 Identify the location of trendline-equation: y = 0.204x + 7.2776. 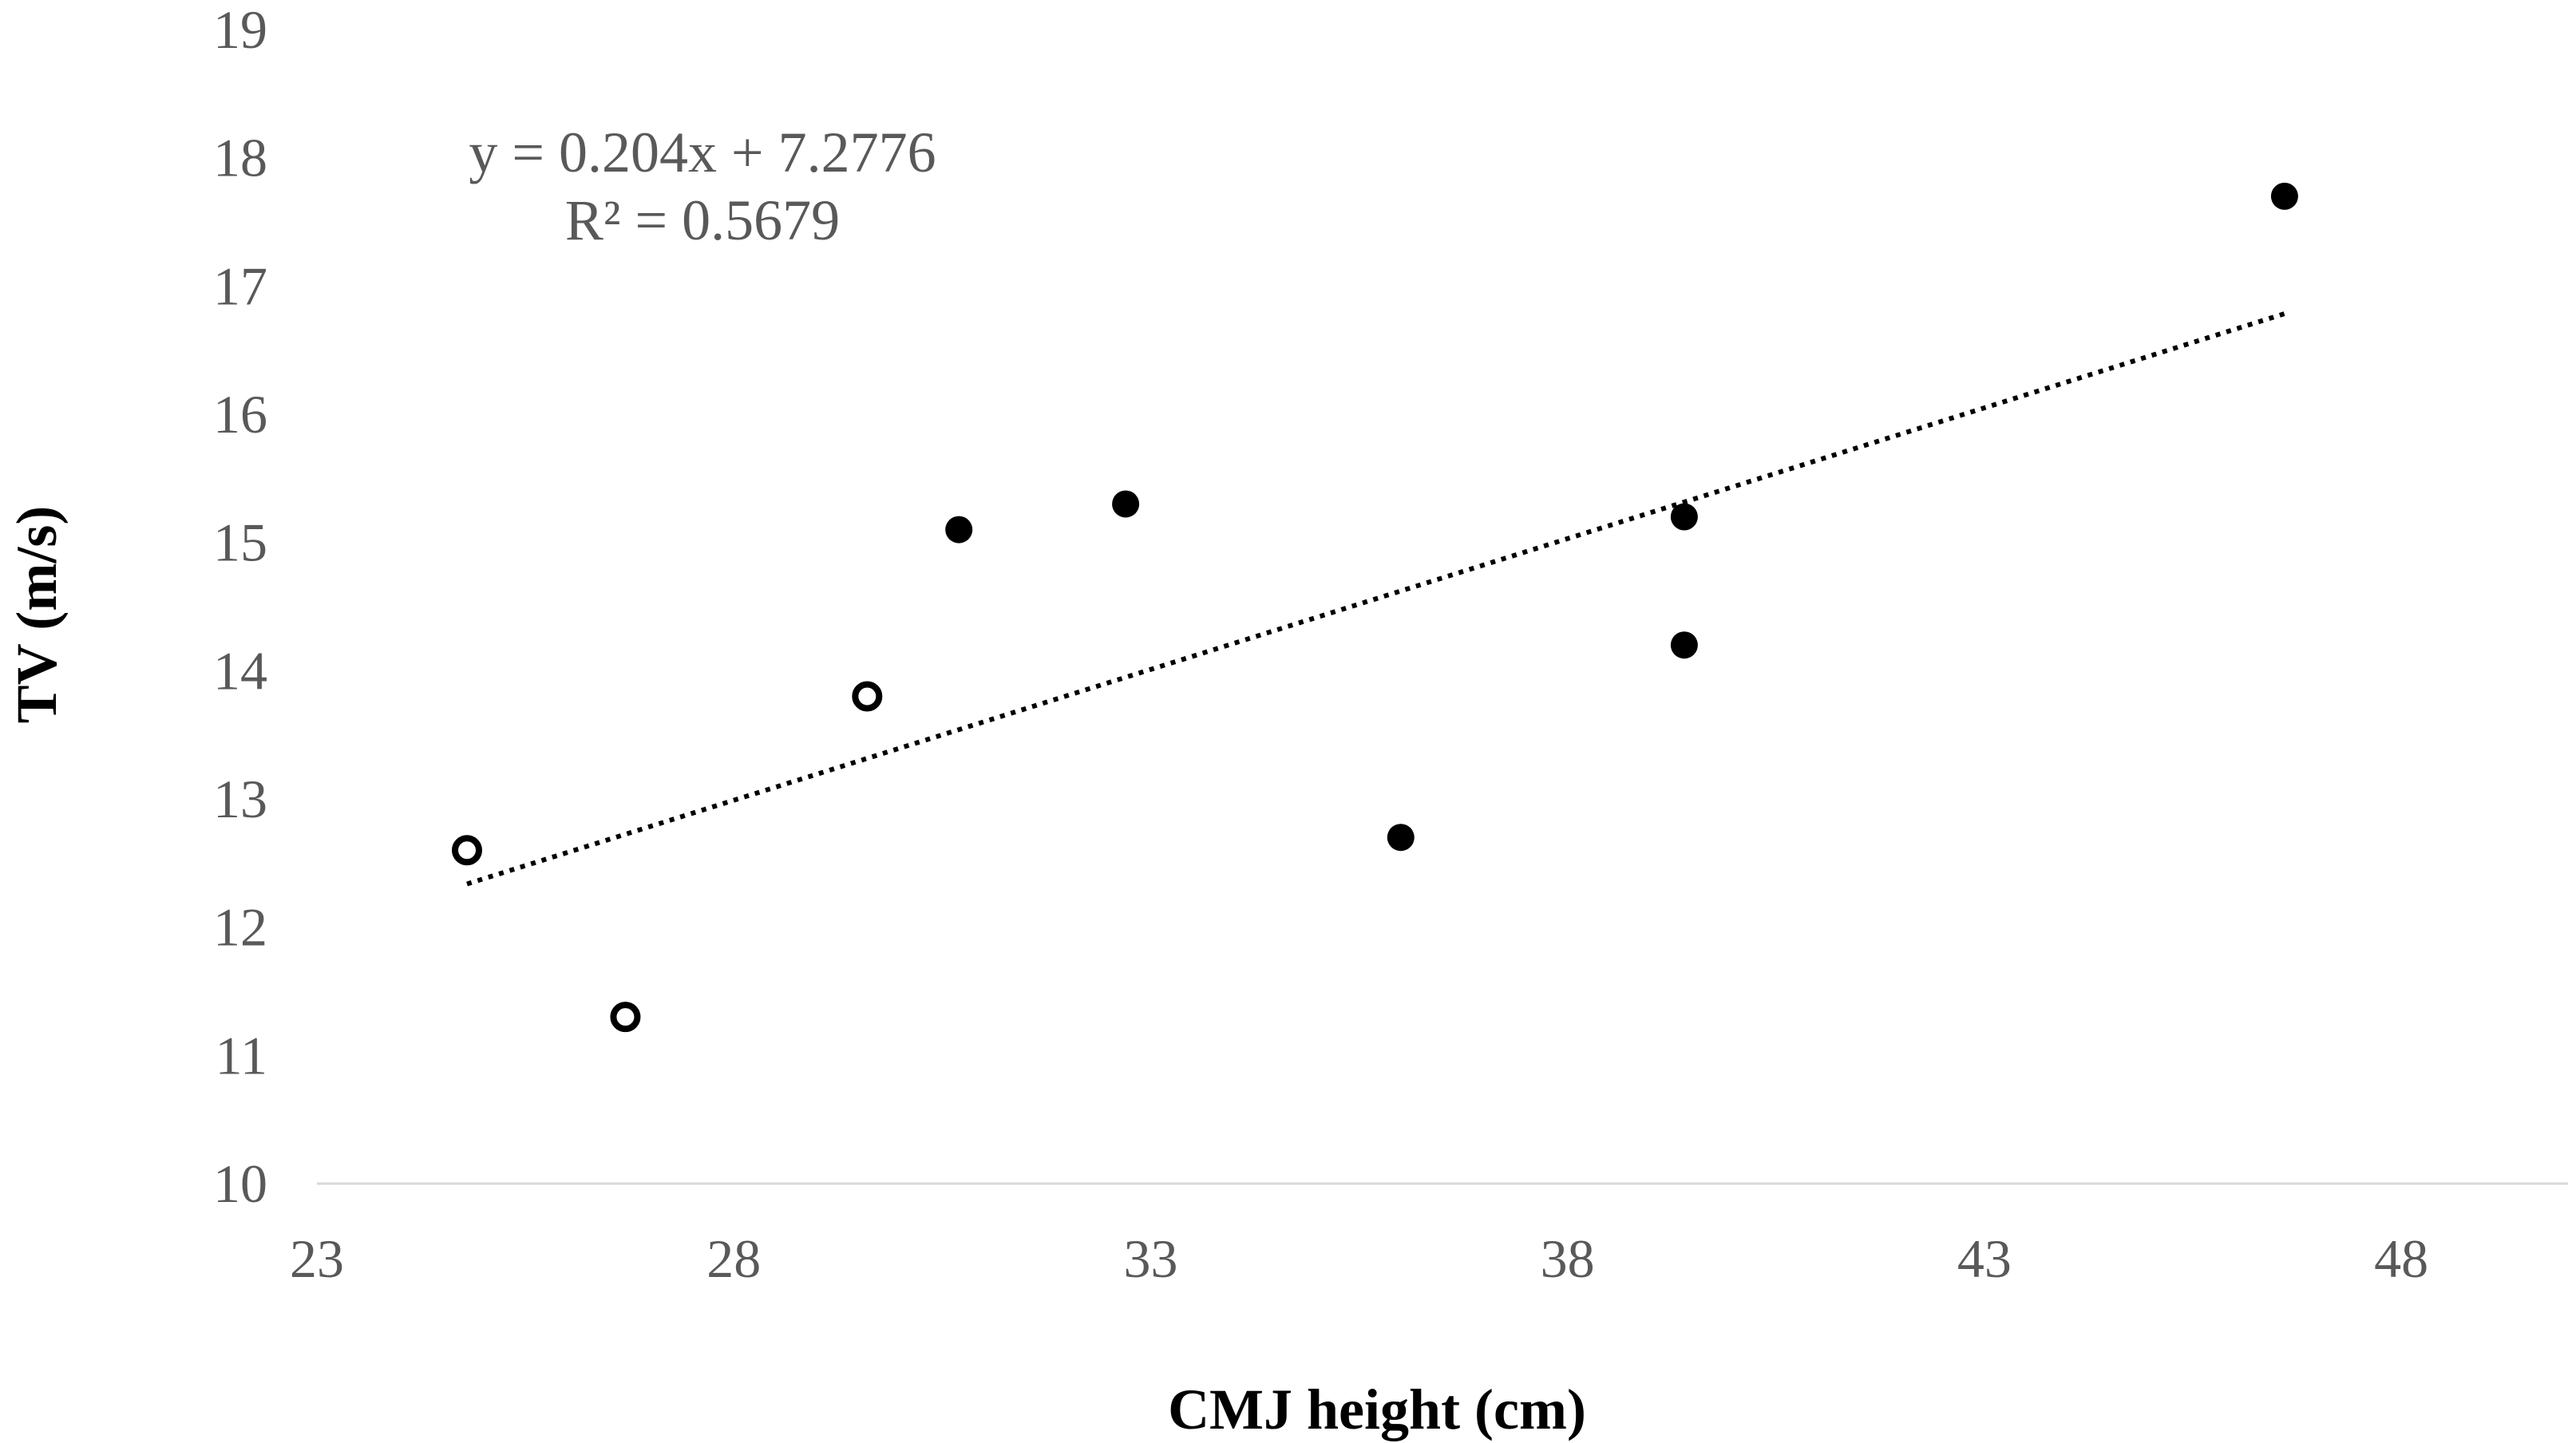
(702, 152).